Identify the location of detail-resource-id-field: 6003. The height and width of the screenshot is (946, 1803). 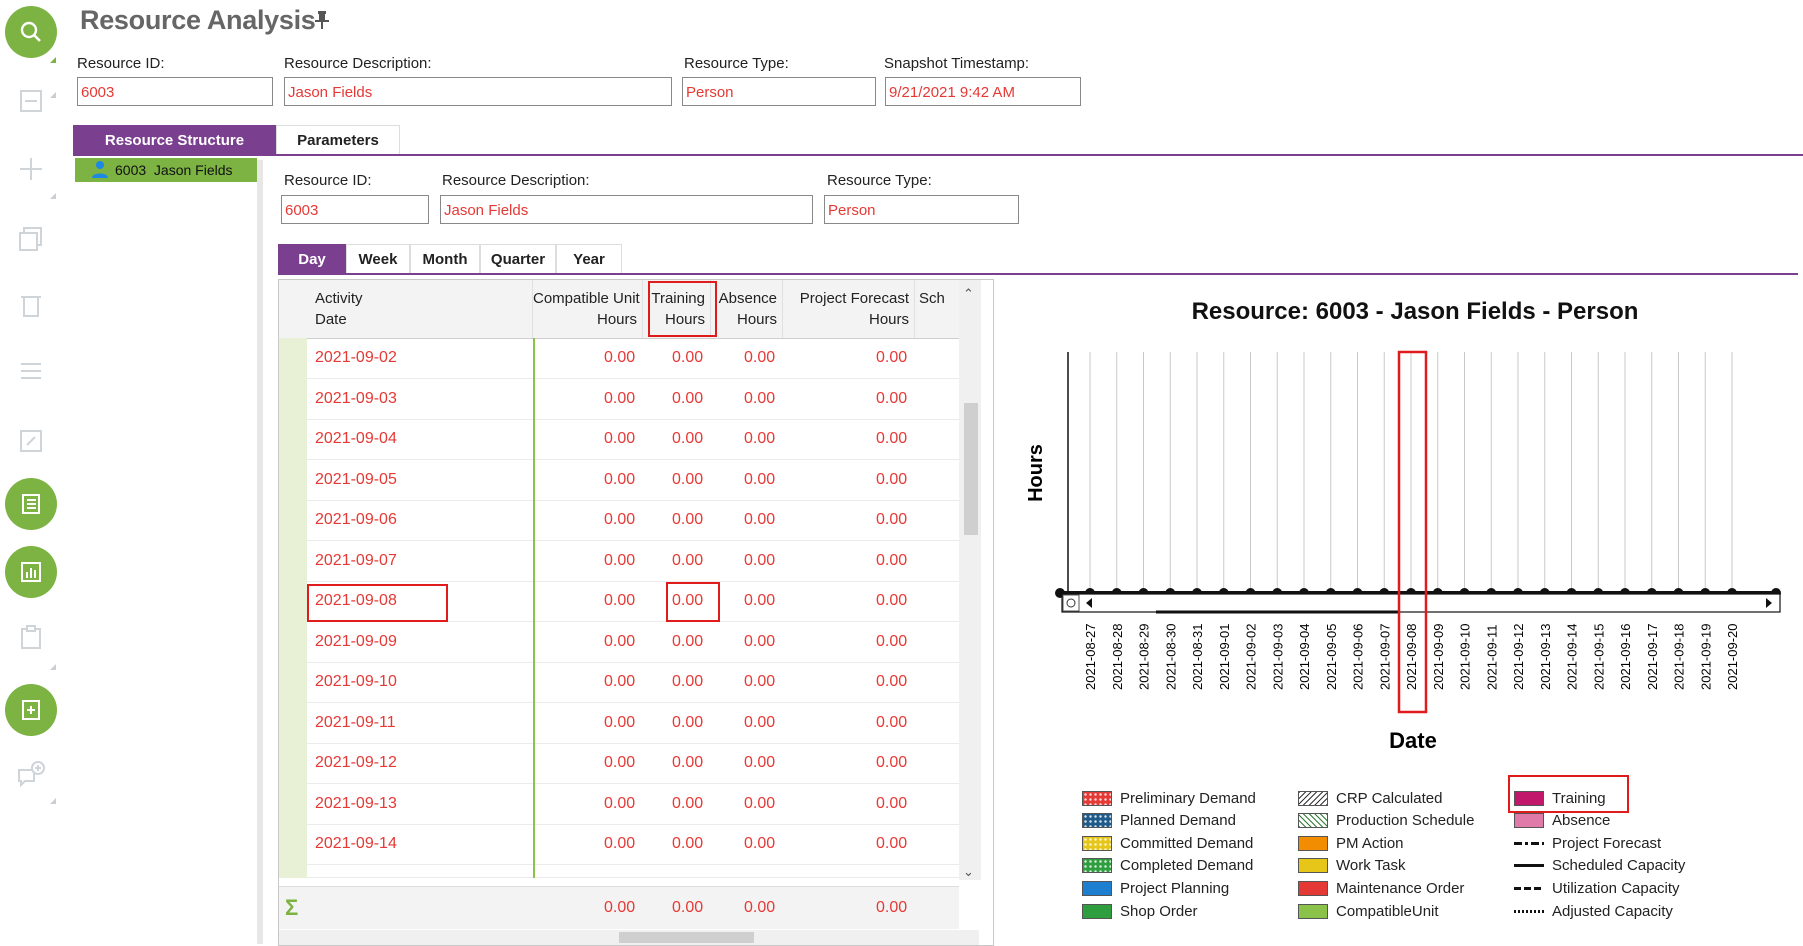
(355, 209).